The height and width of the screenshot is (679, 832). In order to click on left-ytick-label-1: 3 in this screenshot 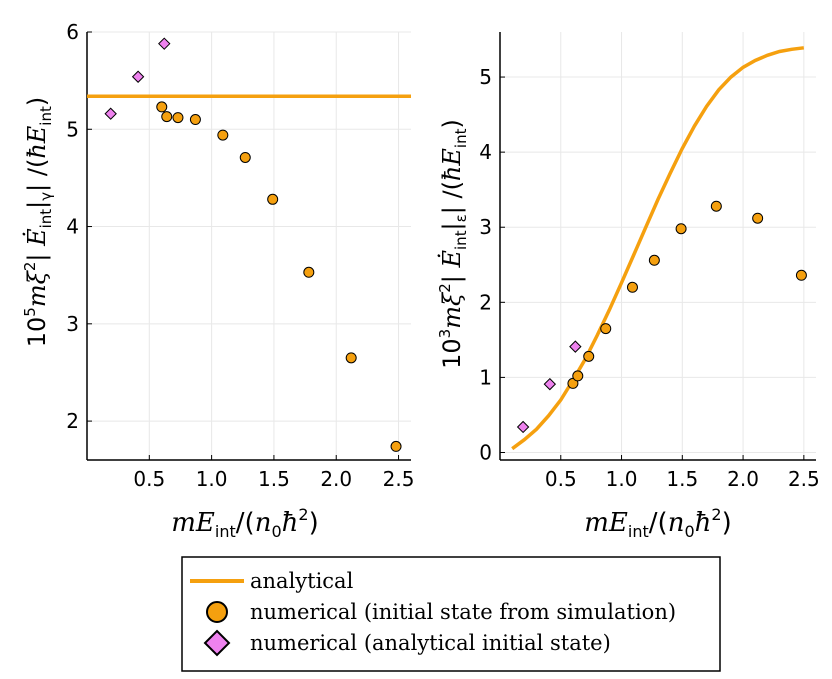, I will do `click(72, 324)`.